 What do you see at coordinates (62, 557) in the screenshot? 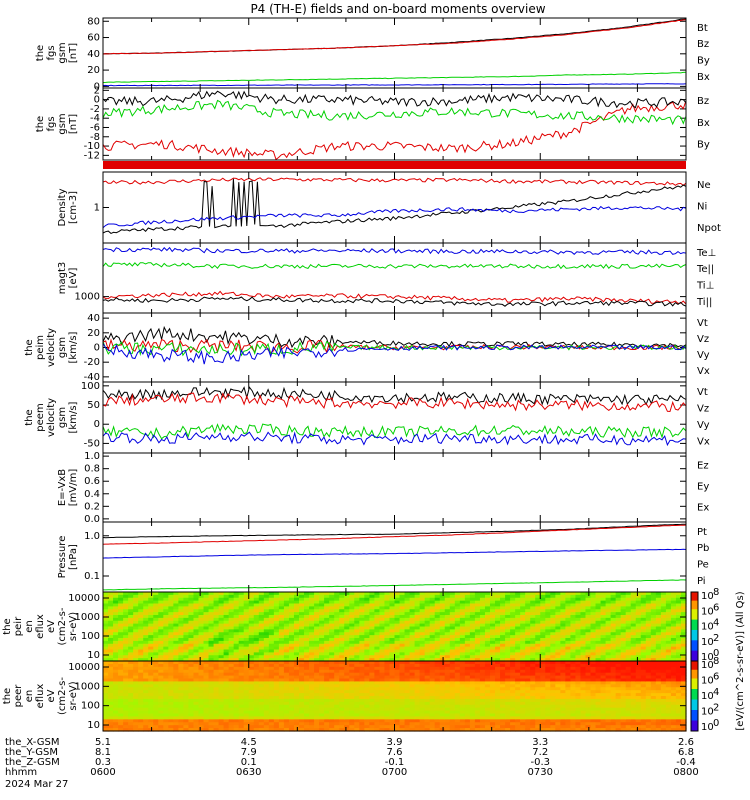
I see `y-axis-label: Pressure` at bounding box center [62, 557].